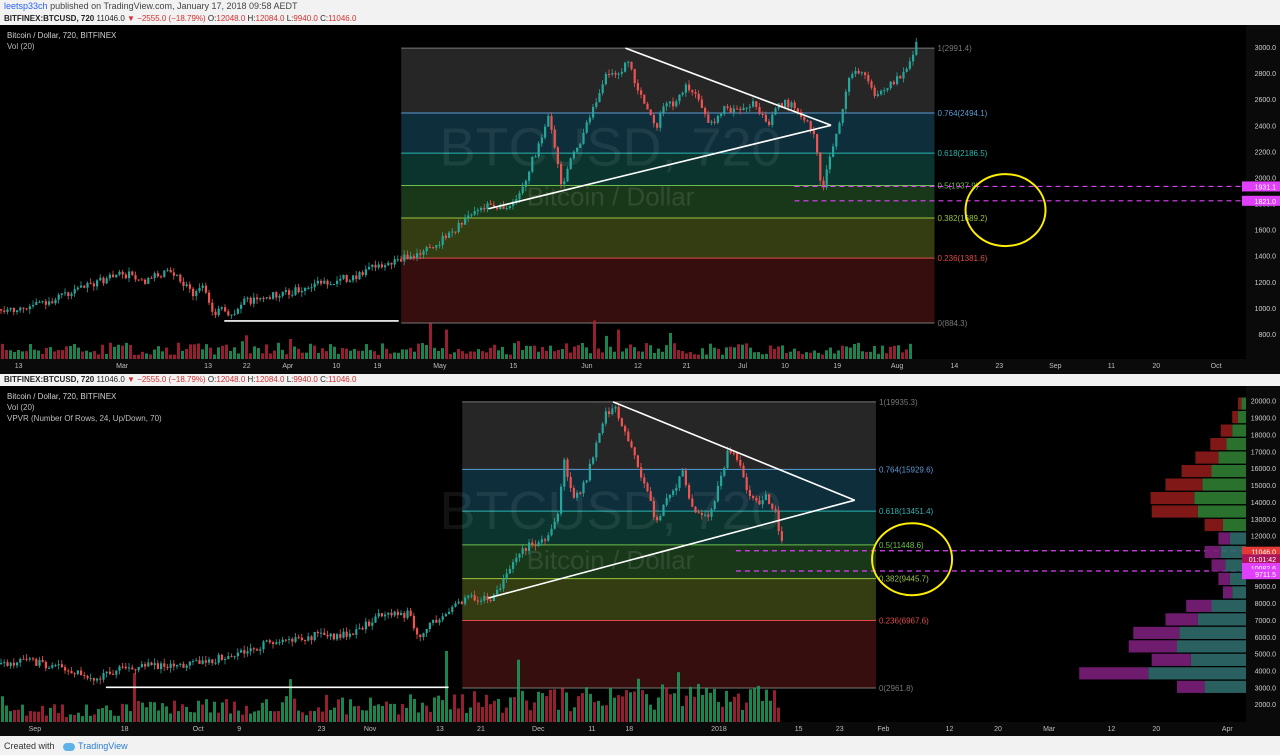  What do you see at coordinates (440, 366) in the screenshot?
I see `x-tick-label: May` at bounding box center [440, 366].